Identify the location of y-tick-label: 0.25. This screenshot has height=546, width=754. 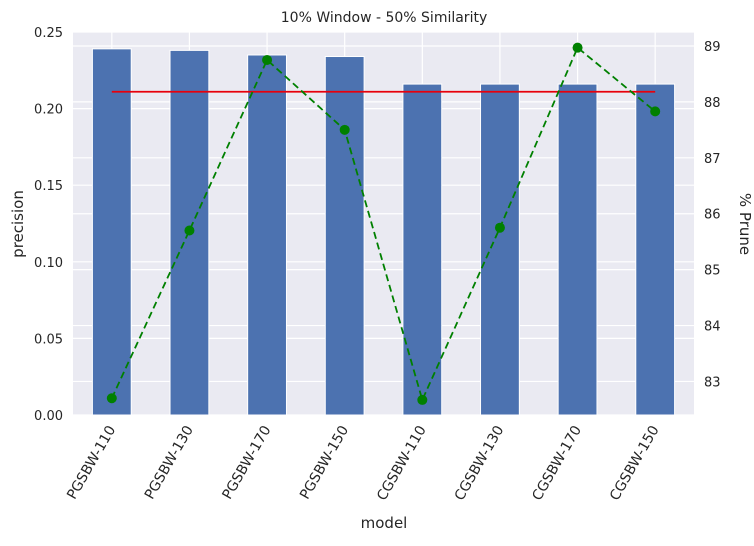
(48, 33).